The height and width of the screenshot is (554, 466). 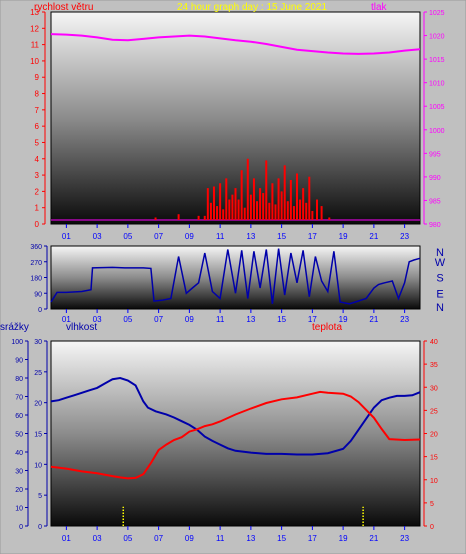 What do you see at coordinates (36, 279) in the screenshot?
I see `direction-y-tick-label: 180` at bounding box center [36, 279].